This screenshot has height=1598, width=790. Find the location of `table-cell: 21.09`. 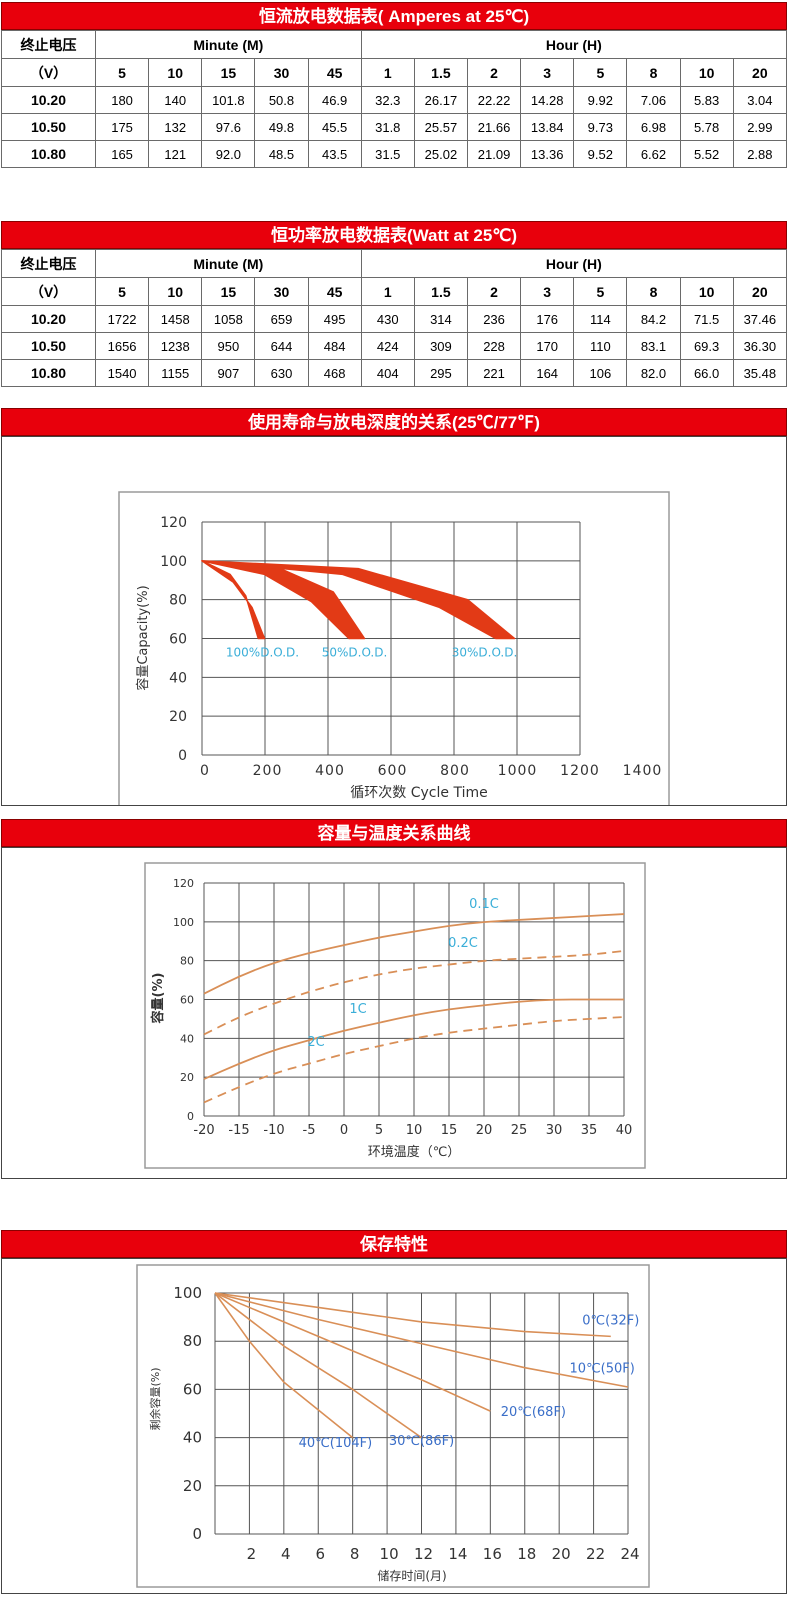

table-cell: 21.09 is located at coordinates (494, 154).